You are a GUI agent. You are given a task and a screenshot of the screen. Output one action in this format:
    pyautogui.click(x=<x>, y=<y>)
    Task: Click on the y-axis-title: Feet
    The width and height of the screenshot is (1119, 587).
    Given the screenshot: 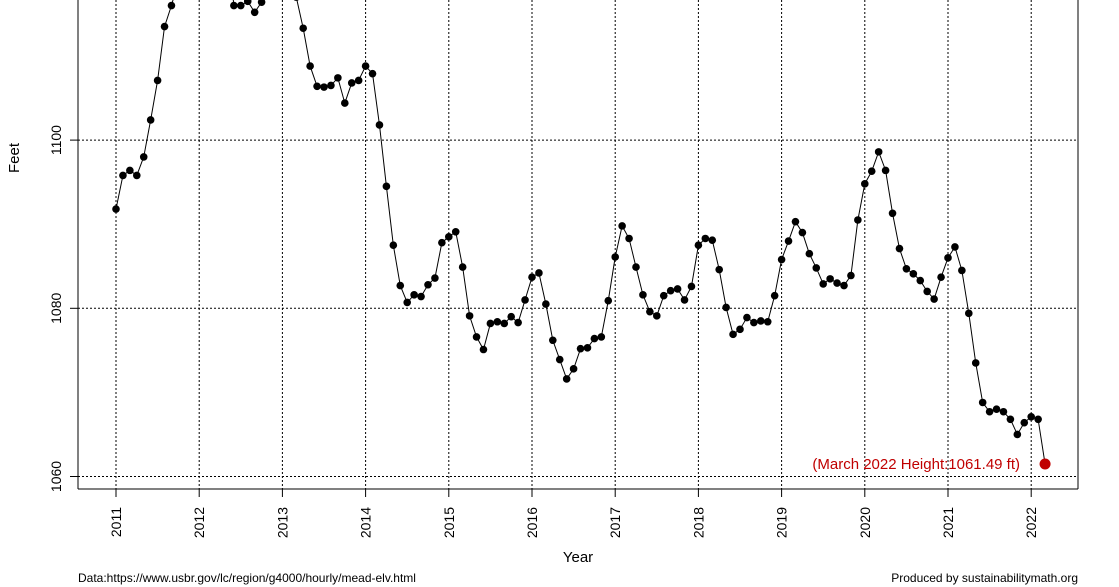 What is the action you would take?
    pyautogui.click(x=14, y=157)
    